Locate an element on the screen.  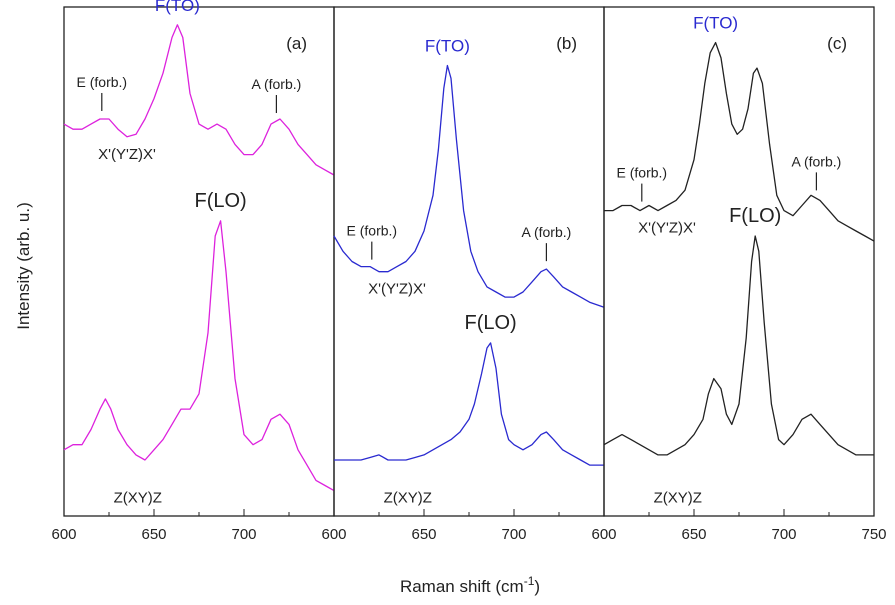
x-axis-title-tail: ) is located at coordinates (537, 586).